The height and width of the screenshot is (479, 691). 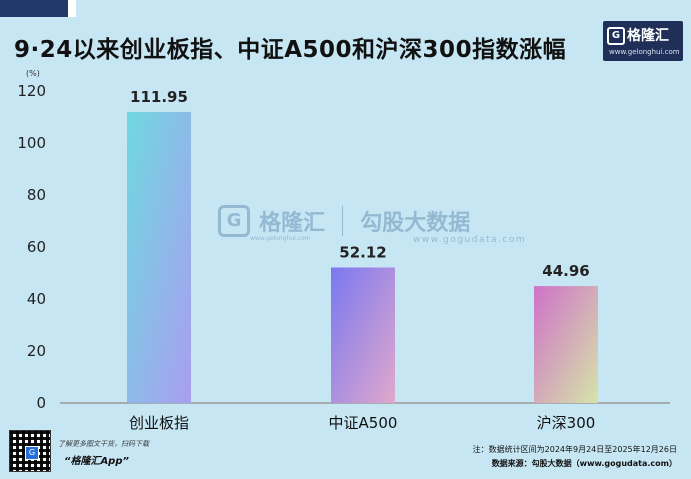 I want to click on x-category-label: 创业板指, so click(x=159, y=423).